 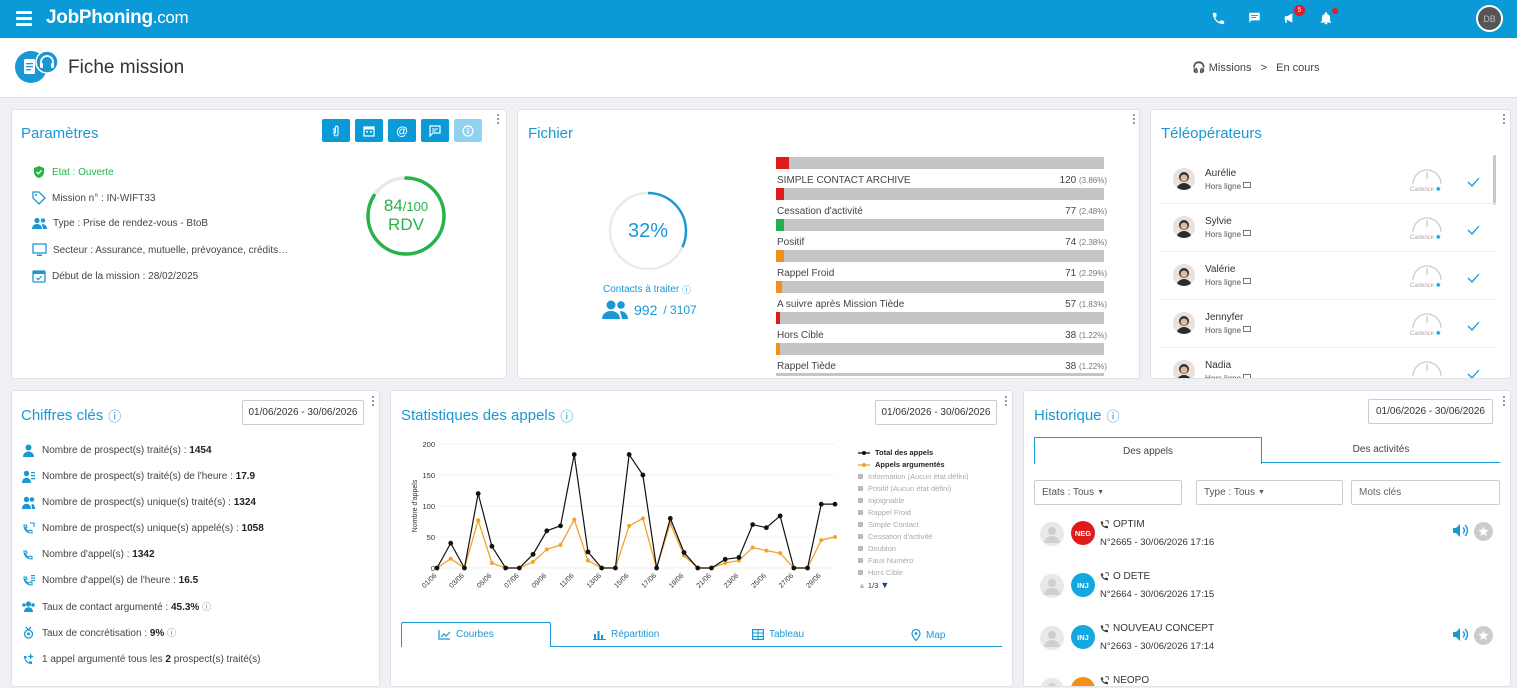 What do you see at coordinates (24, 18) in the screenshot?
I see `menu-icon` at bounding box center [24, 18].